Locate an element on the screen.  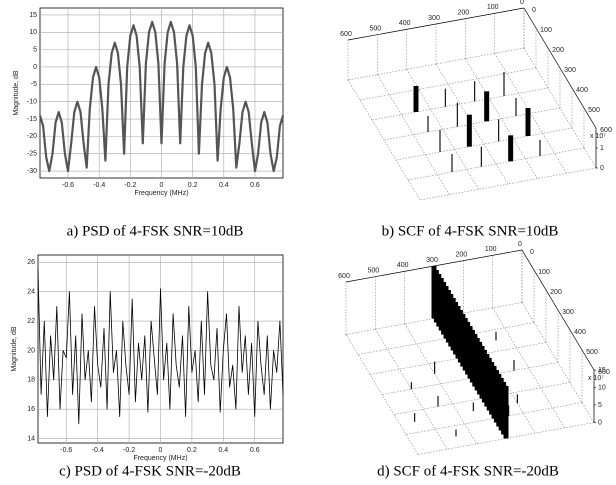
y-tick-label: -15 is located at coordinates (32, 119).